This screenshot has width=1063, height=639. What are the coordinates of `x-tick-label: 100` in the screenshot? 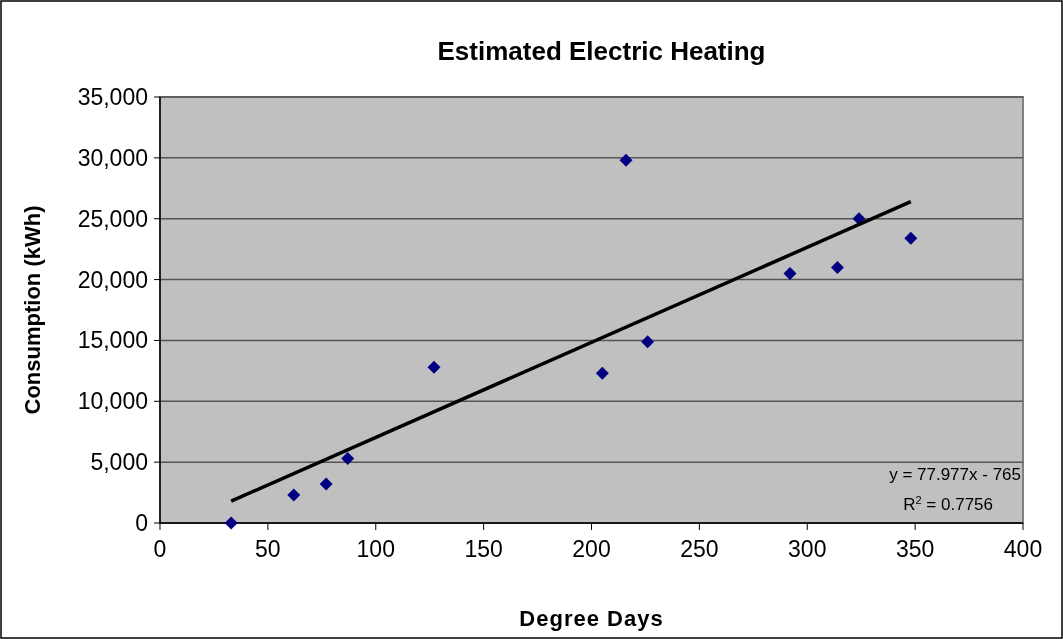 It's located at (375, 549).